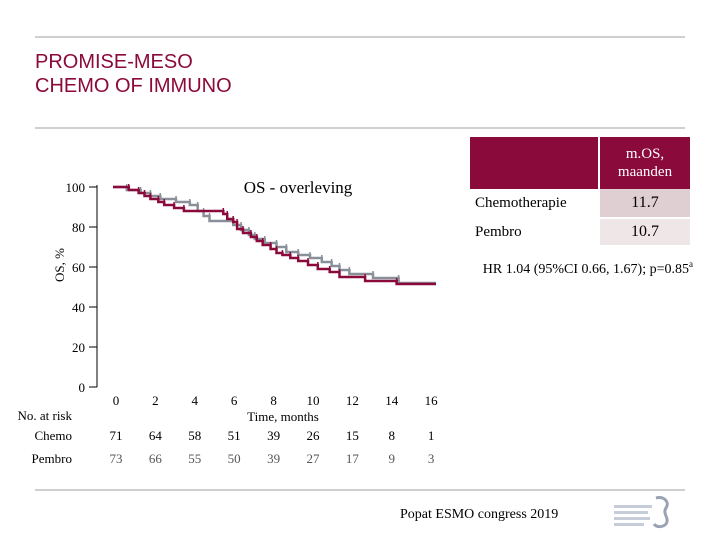 Image resolution: width=720 pixels, height=540 pixels. Describe the element at coordinates (234, 458) in the screenshot. I see `risk-cell: 50` at that location.